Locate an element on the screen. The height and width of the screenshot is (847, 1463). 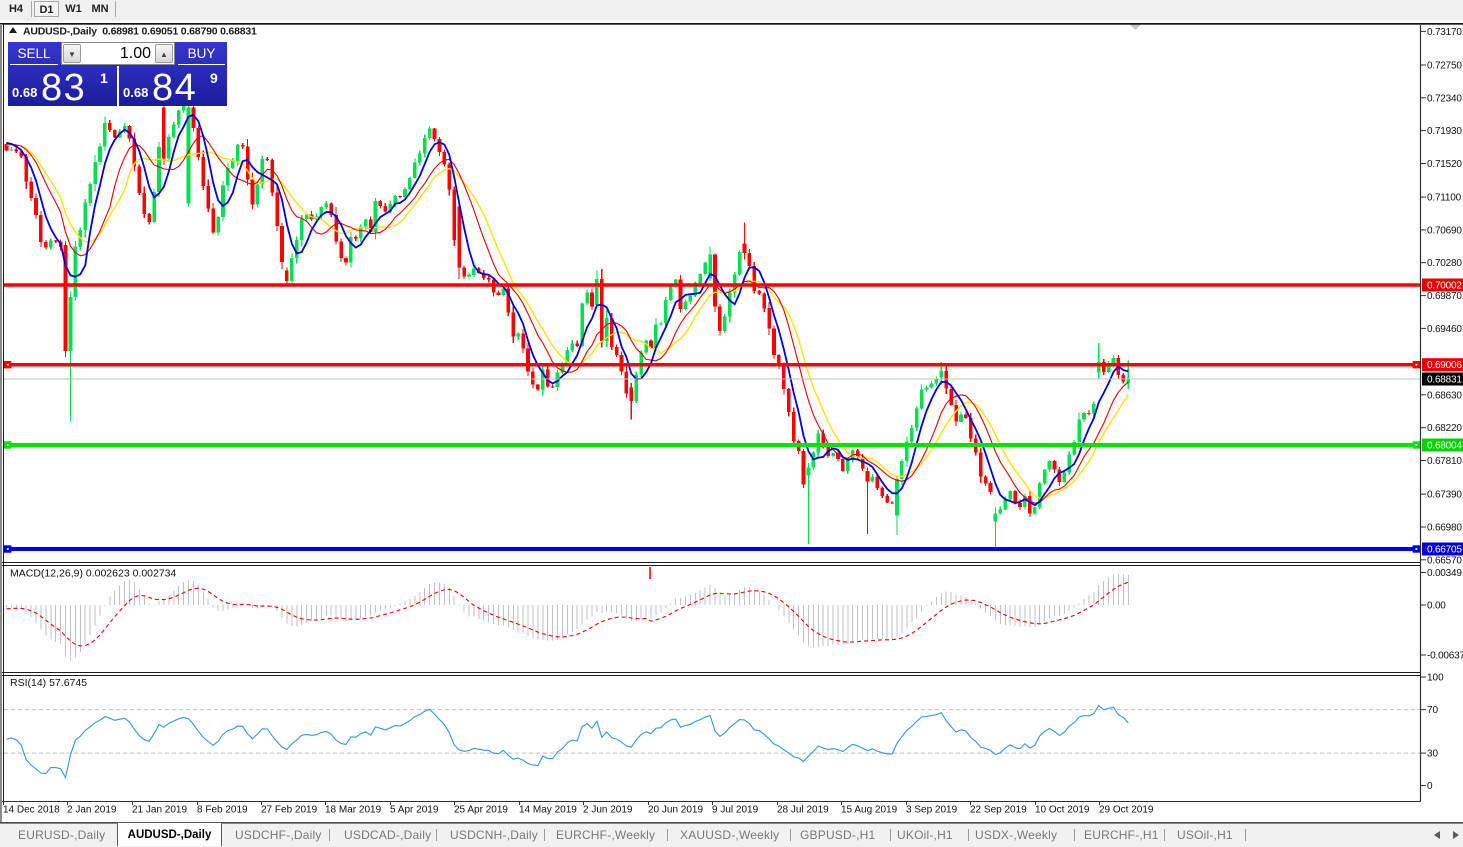
svg-text: -0.00637 is located at coordinates (1445, 656).